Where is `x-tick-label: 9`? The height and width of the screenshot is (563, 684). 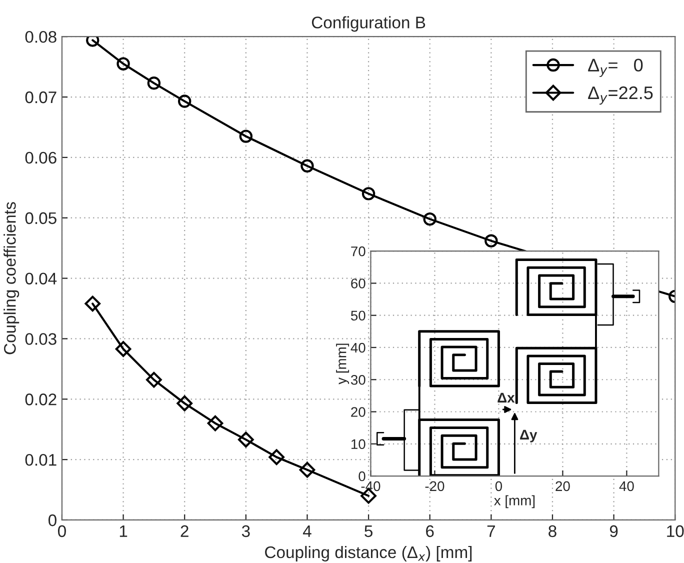
x-tick-label: 9 is located at coordinates (614, 531).